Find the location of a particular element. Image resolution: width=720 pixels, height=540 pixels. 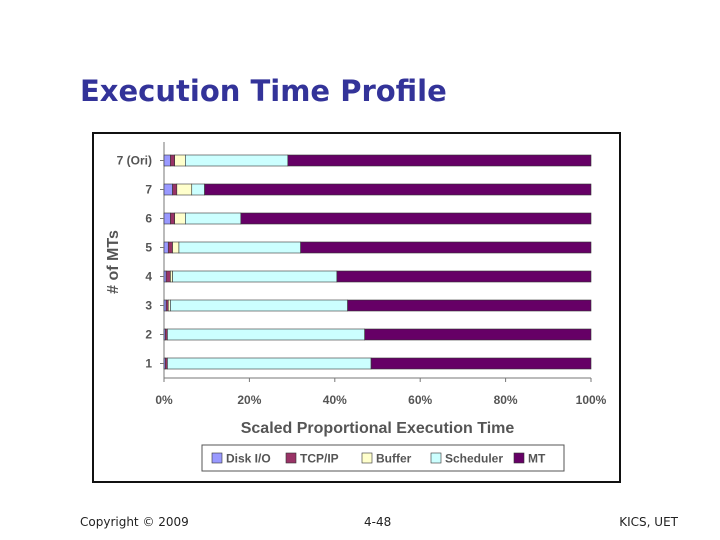

legend-label: MT is located at coordinates (537, 459).